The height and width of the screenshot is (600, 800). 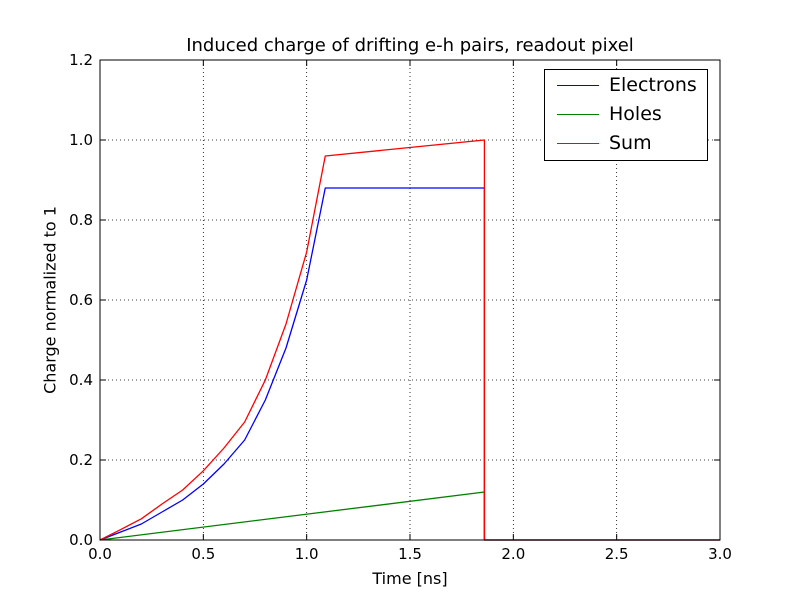 What do you see at coordinates (307, 554) in the screenshot?
I see `x-tick-label: 1.0` at bounding box center [307, 554].